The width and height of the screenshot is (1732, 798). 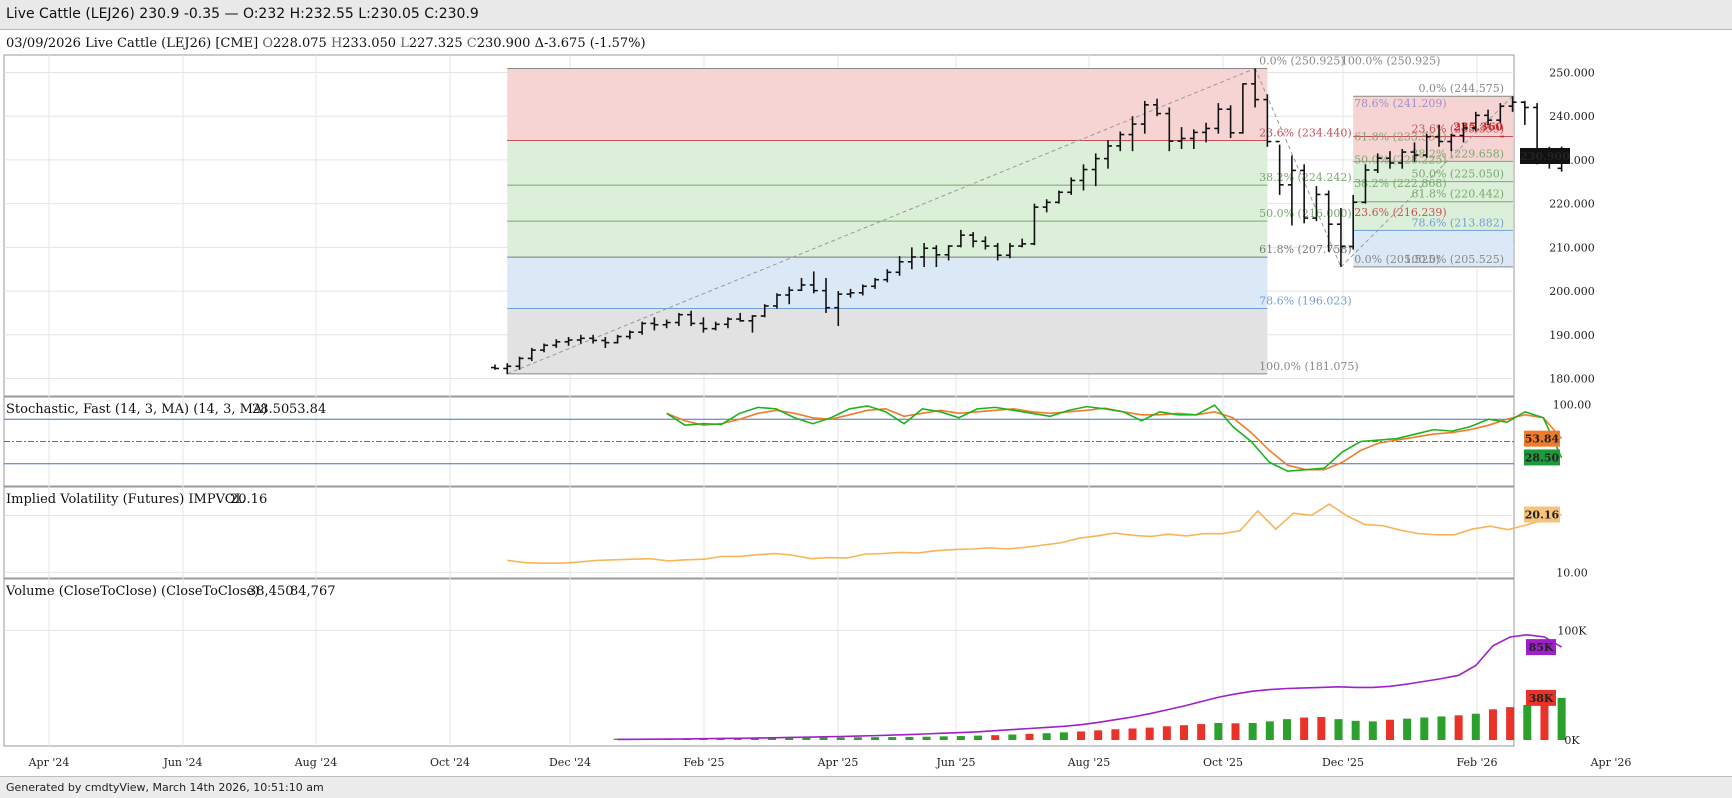 I want to click on fib_left-level-label: 23.6% (234.440), so click(x=1305, y=133).